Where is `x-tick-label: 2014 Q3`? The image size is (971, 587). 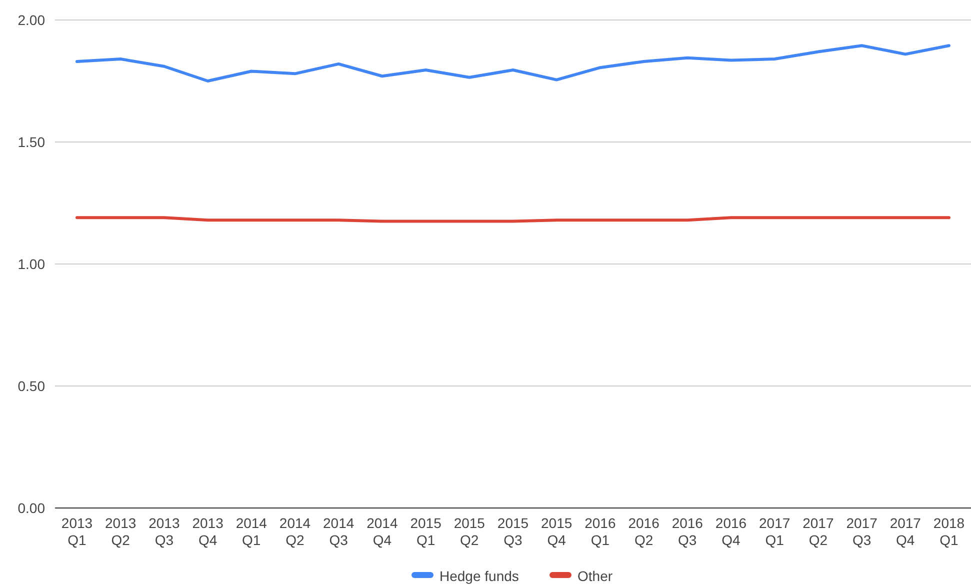 x-tick-label: 2014 Q3 is located at coordinates (338, 531).